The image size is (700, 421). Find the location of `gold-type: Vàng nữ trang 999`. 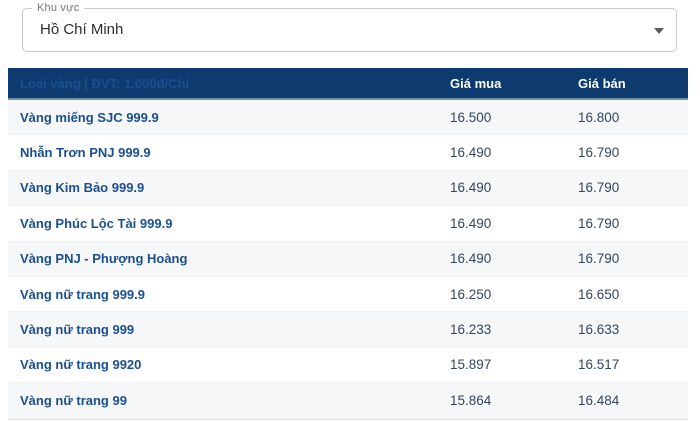

gold-type: Vàng nữ trang 999 is located at coordinates (77, 330).